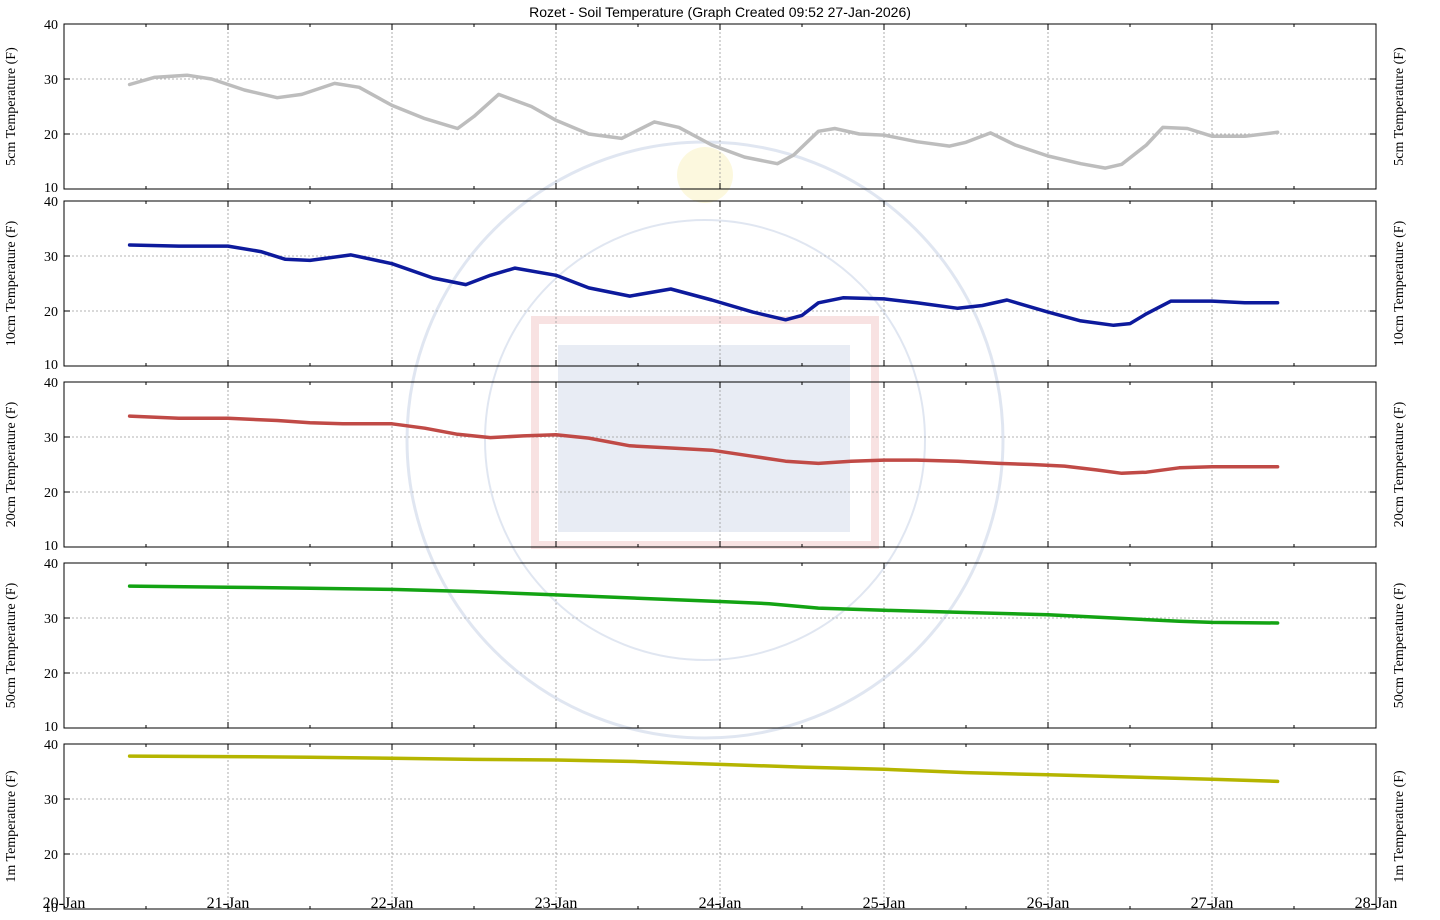 Image resolution: width=1440 pixels, height=920 pixels. Describe the element at coordinates (11, 464) in the screenshot. I see `y-axis-label-left: 20cm Temperature (F)` at that location.